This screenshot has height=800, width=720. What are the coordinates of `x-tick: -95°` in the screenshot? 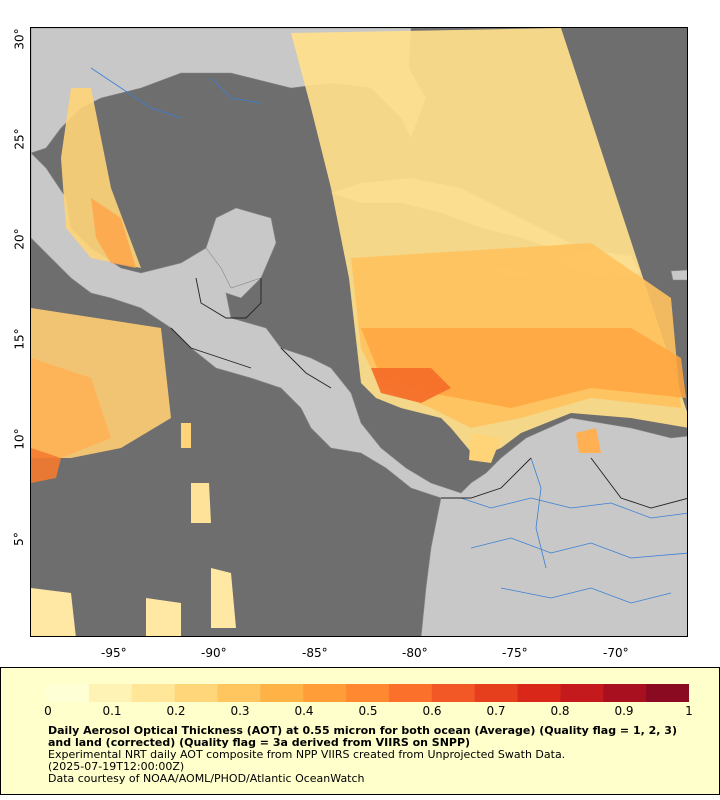 It's located at (114, 653).